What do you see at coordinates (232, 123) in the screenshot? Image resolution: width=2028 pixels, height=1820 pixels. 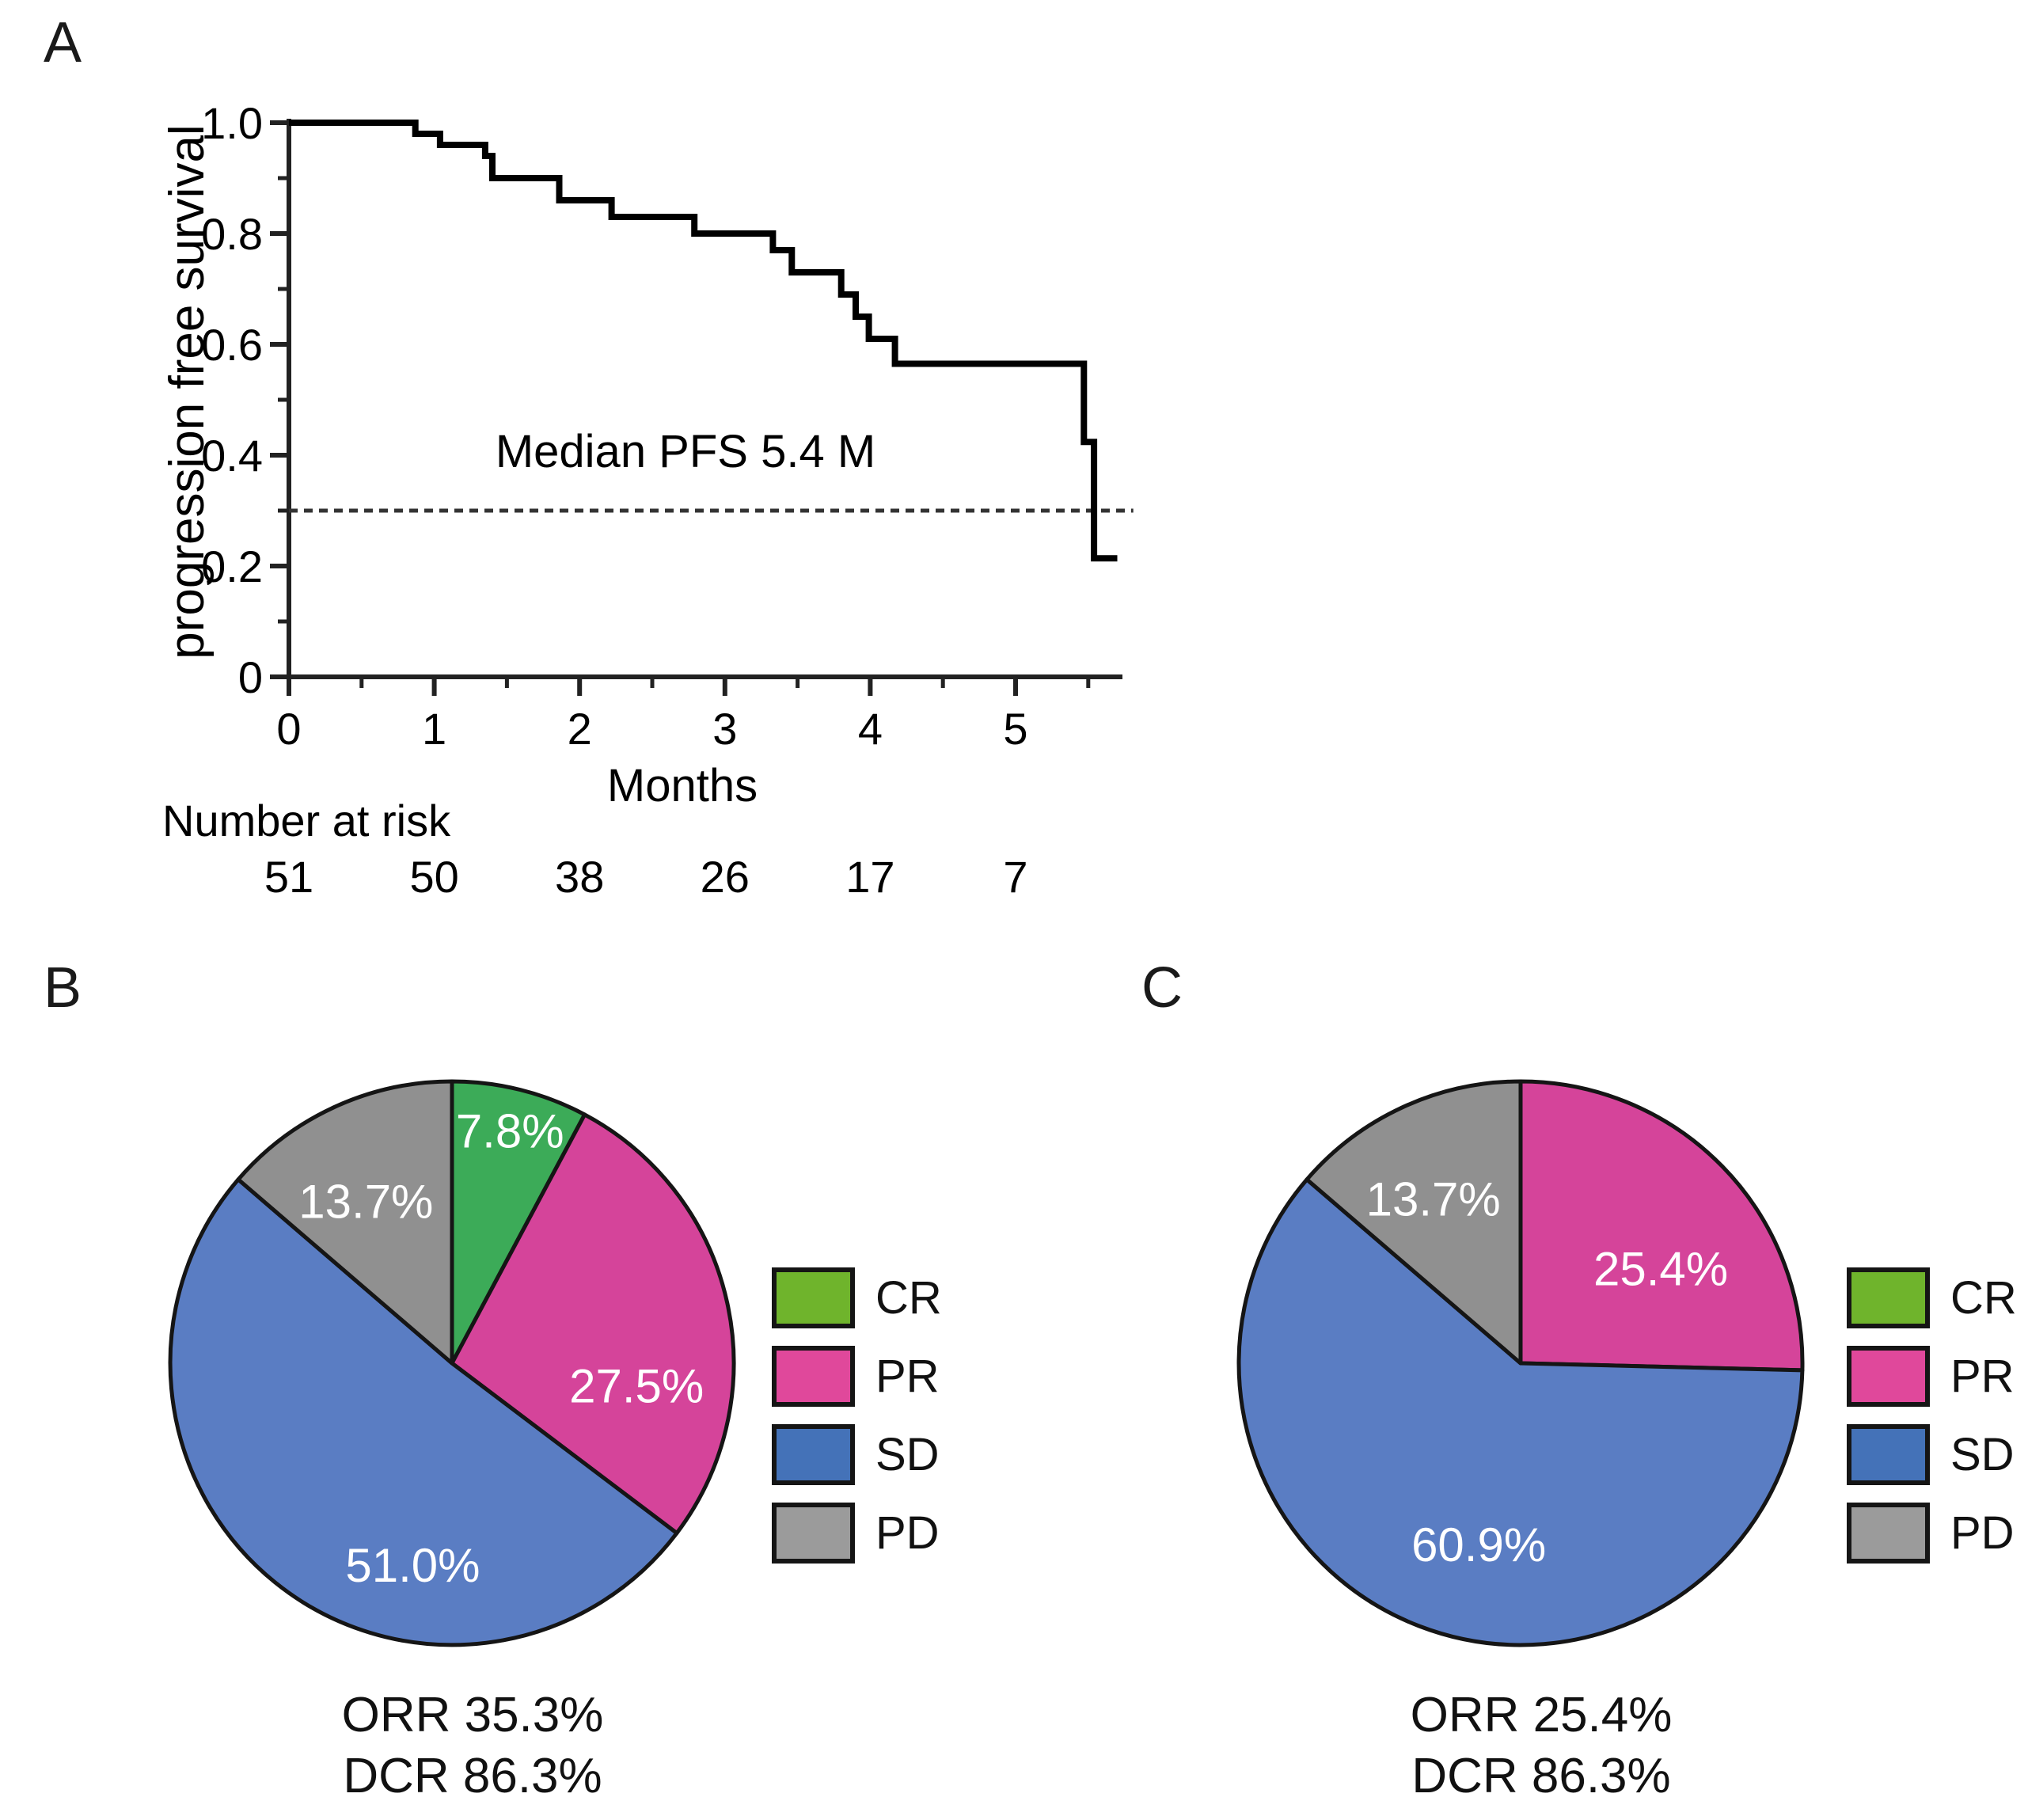 I see `y-tick-label: 1.0` at bounding box center [232, 123].